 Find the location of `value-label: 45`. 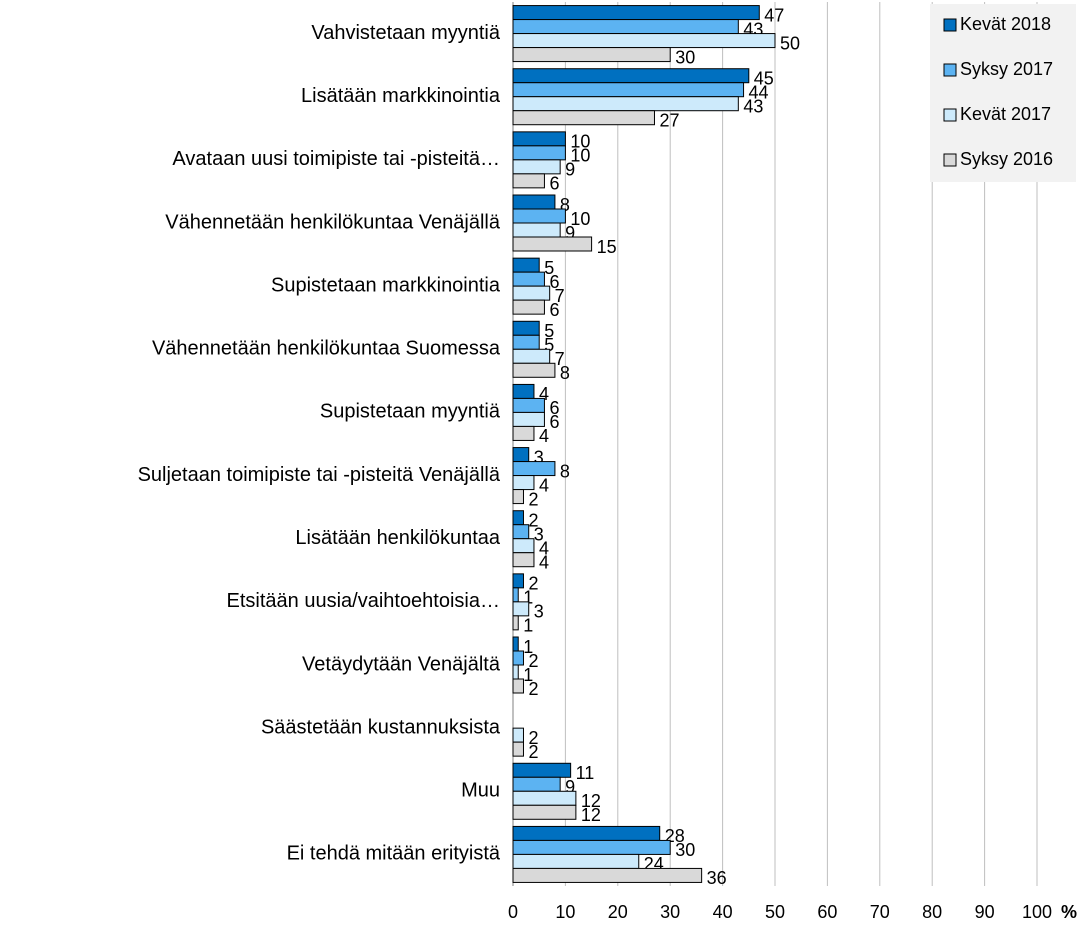

value-label: 45 is located at coordinates (764, 78).